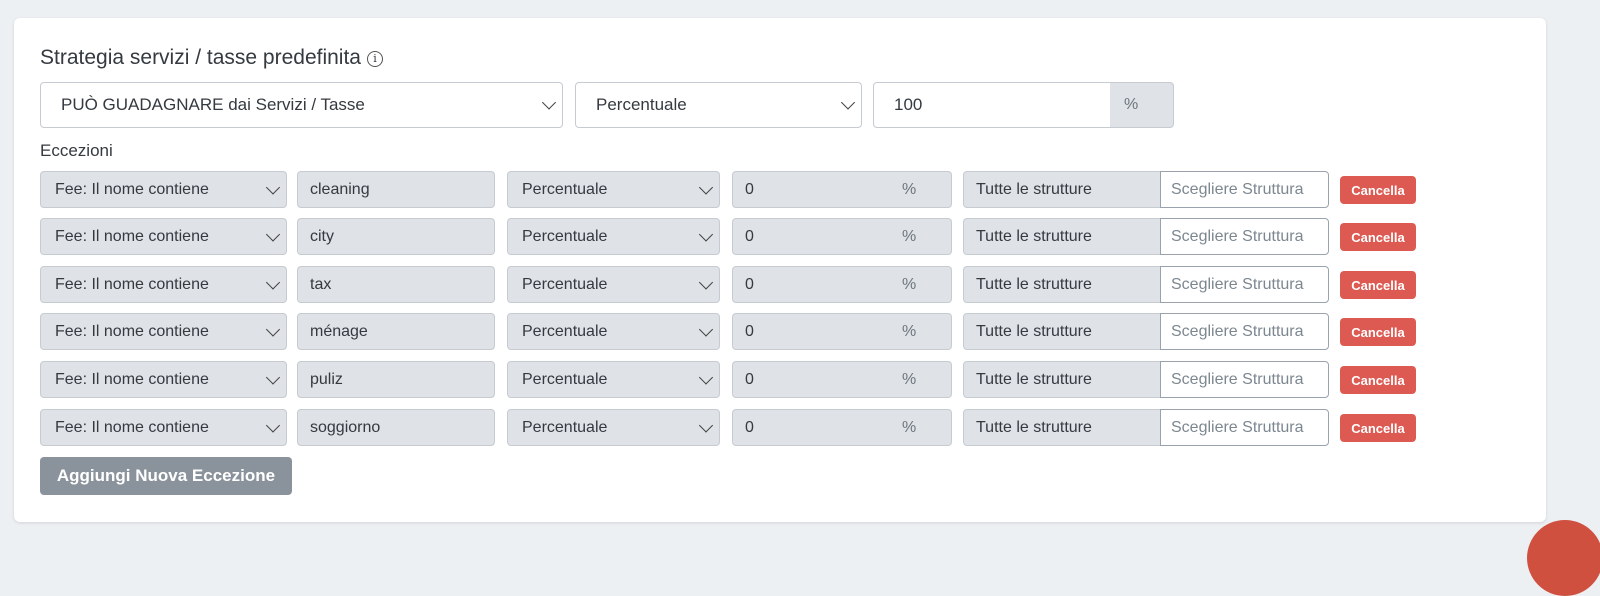 The height and width of the screenshot is (596, 1600). Describe the element at coordinates (396, 331) in the screenshot. I see `name-input: ménage` at that location.